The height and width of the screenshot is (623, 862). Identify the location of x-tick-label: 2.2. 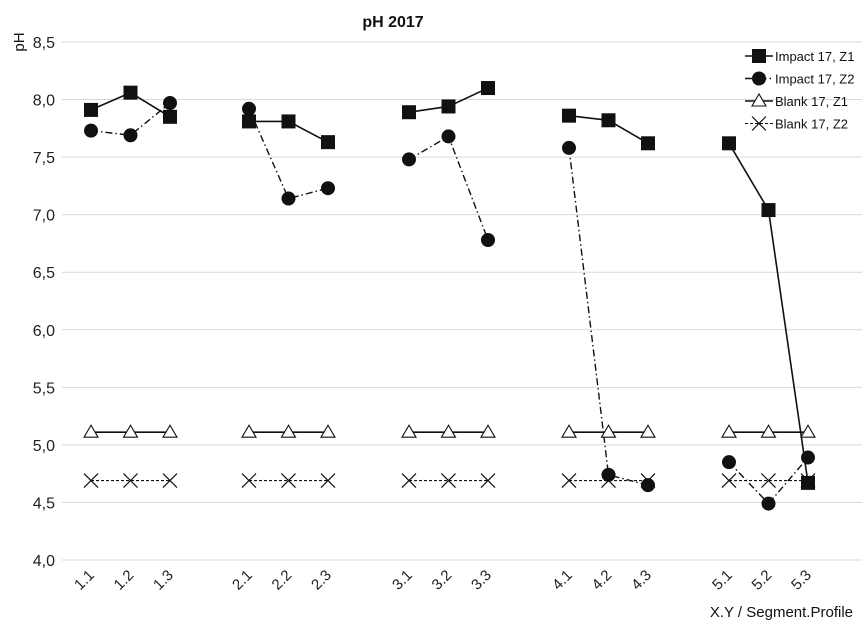
(282, 580).